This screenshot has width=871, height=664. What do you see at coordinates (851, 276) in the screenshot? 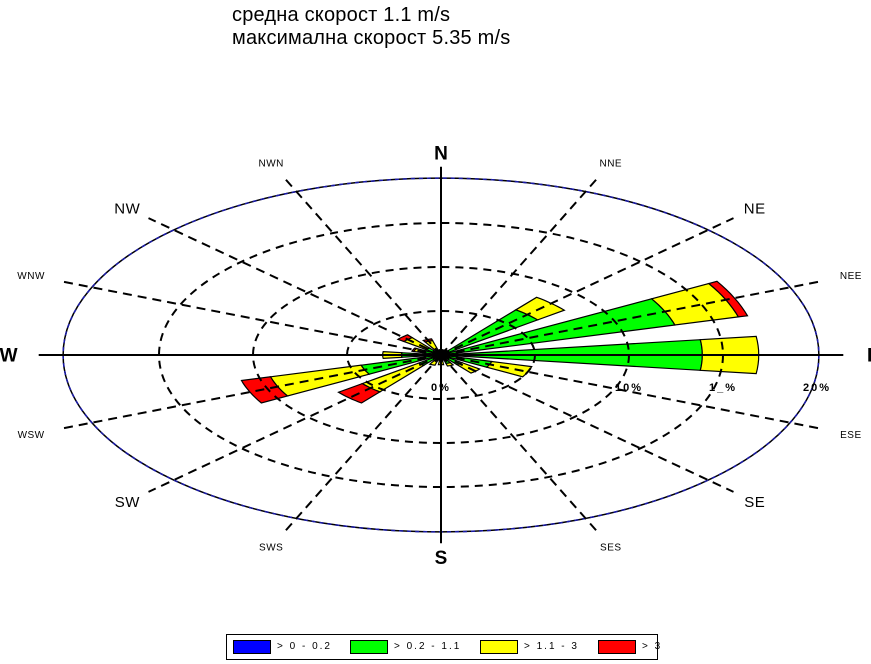
I see `direction-label-nee: NEE` at bounding box center [851, 276].